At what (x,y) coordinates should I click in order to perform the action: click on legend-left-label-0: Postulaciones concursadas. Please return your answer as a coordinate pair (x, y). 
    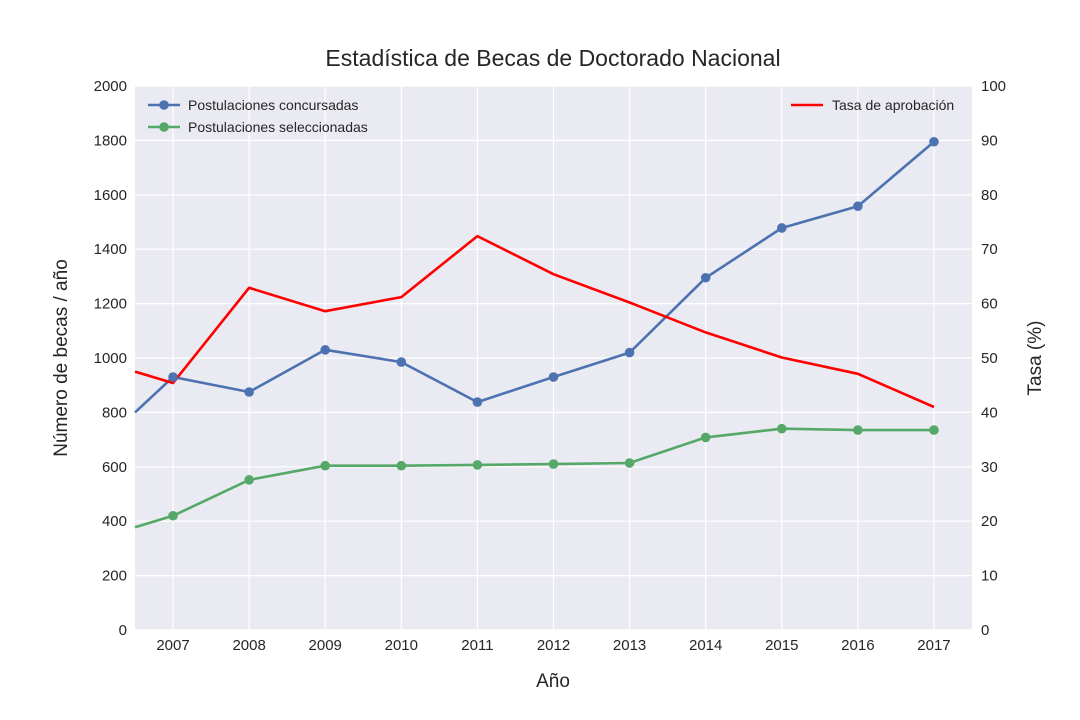
    Looking at the image, I should click on (273, 105).